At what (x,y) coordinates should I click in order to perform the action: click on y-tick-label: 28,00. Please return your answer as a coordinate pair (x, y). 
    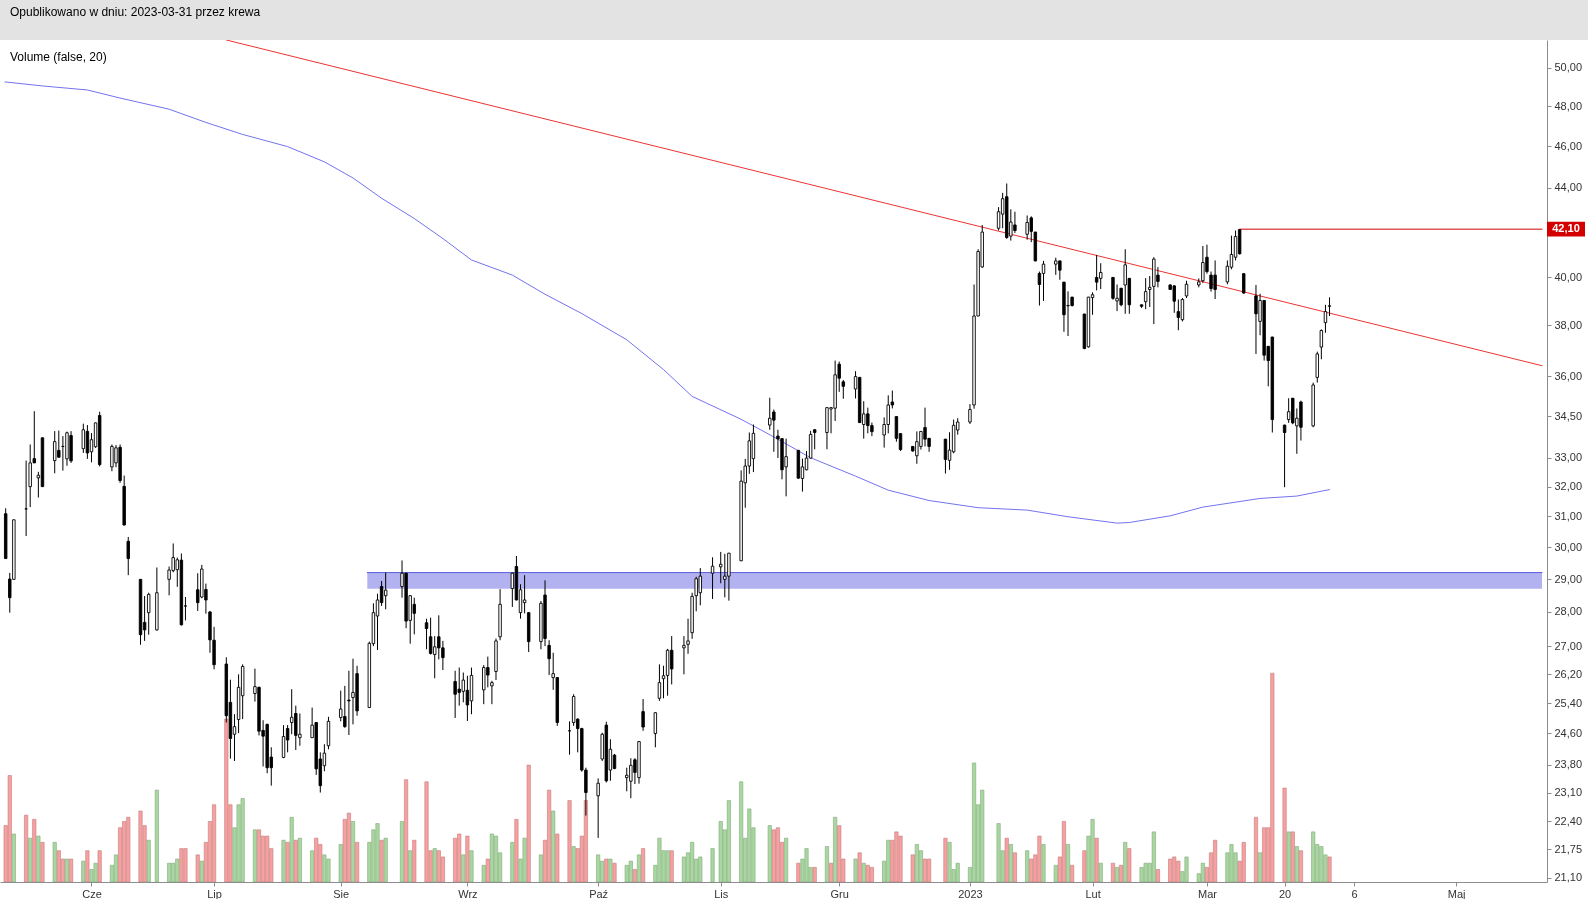
    Looking at the image, I should click on (1568, 611).